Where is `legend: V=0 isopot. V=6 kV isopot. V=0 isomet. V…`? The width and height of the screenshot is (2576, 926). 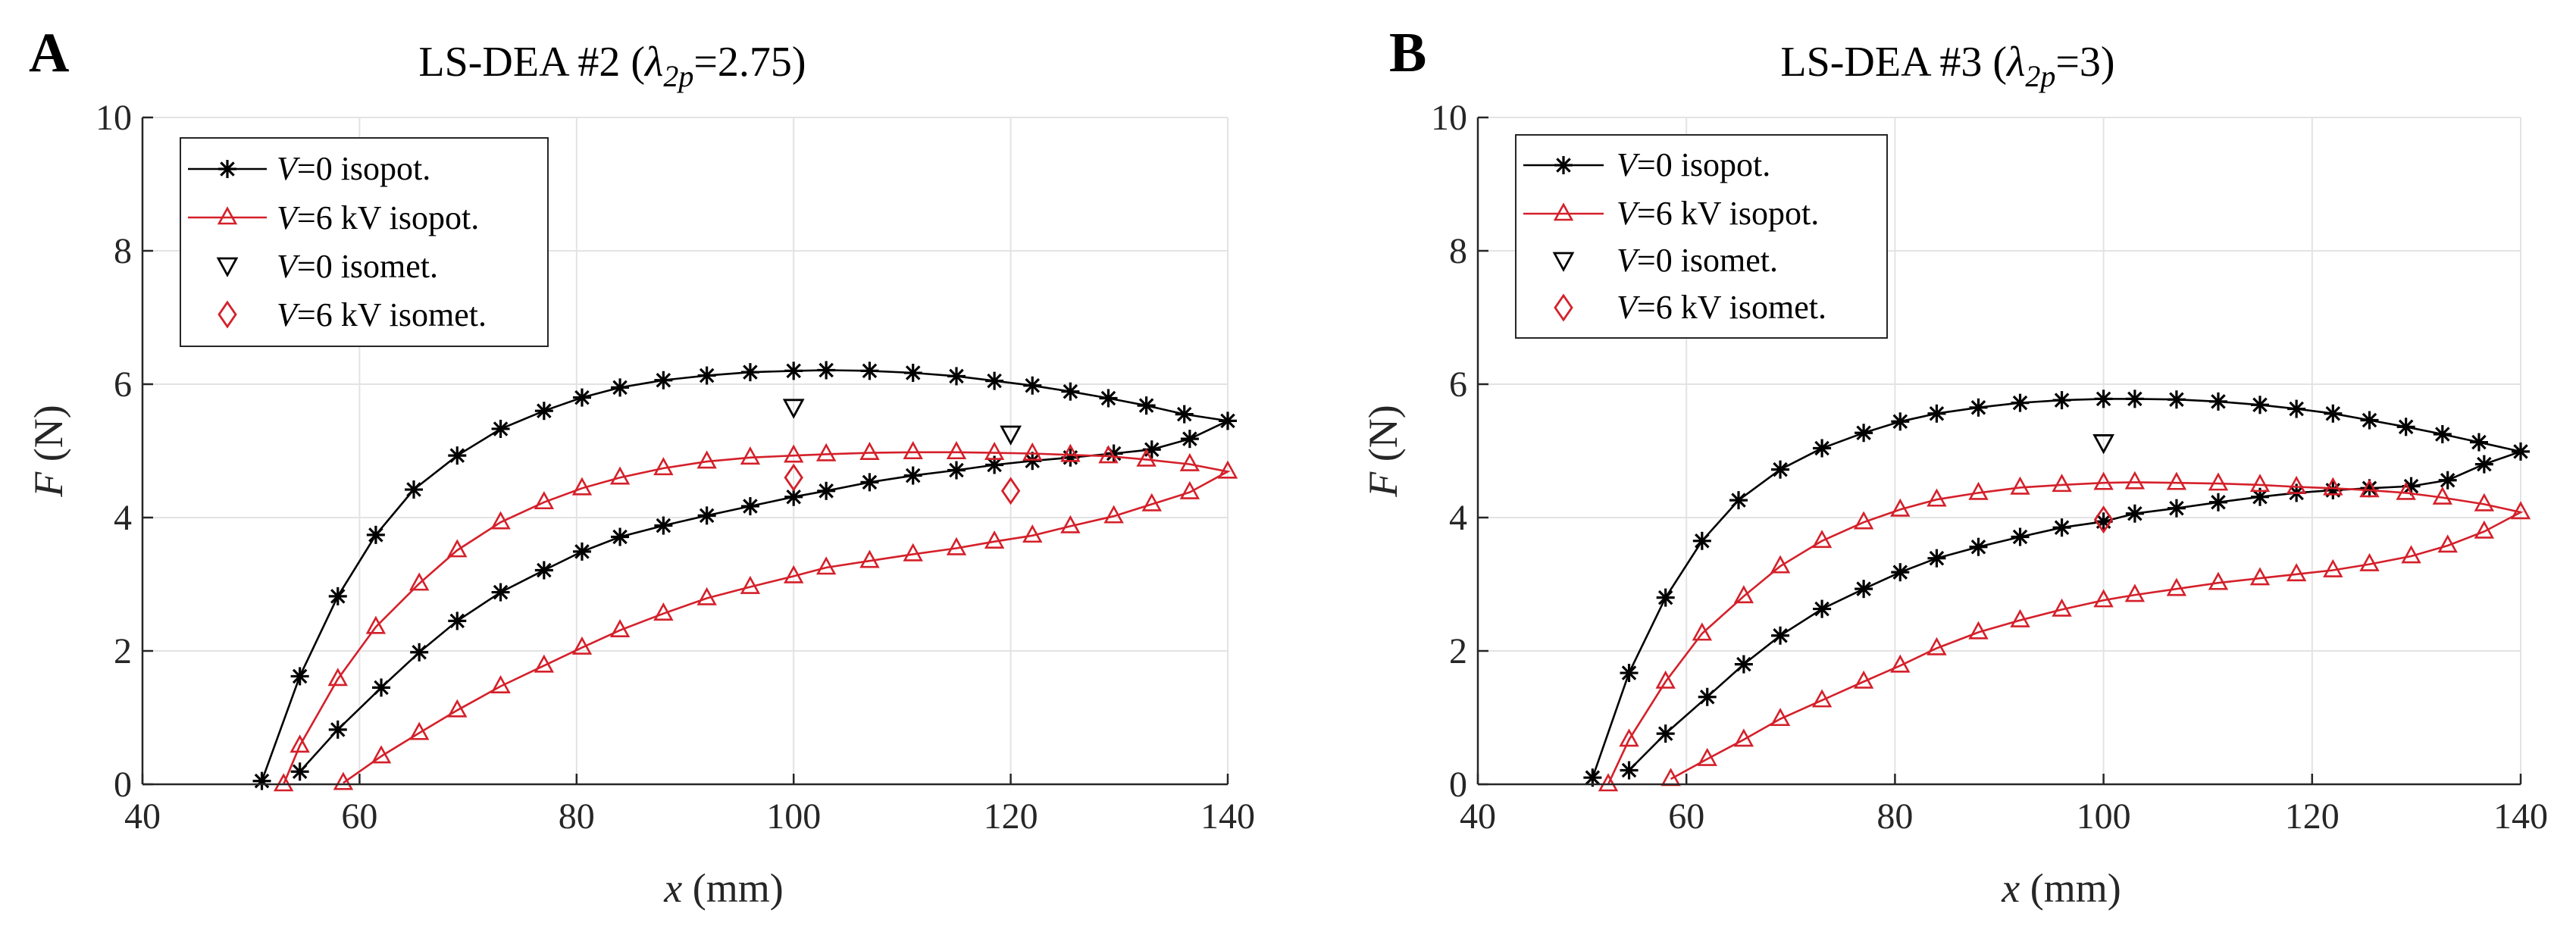 legend: V=0 isopot. V=6 kV isopot. V=0 isomet. V… is located at coordinates (365, 242).